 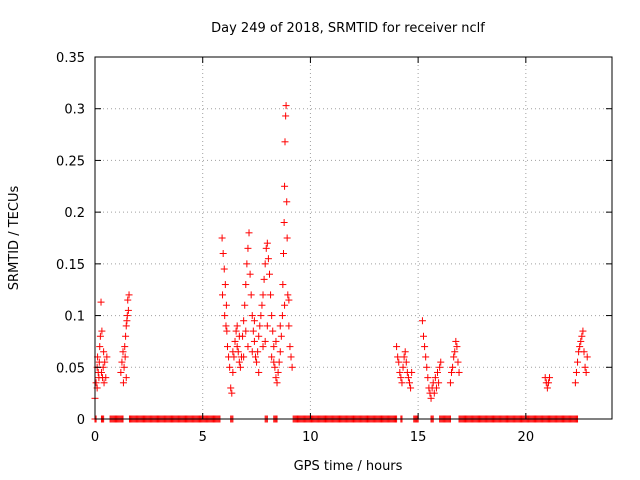 What do you see at coordinates (74, 317) in the screenshot?
I see `y-tick-label: 0.1` at bounding box center [74, 317].